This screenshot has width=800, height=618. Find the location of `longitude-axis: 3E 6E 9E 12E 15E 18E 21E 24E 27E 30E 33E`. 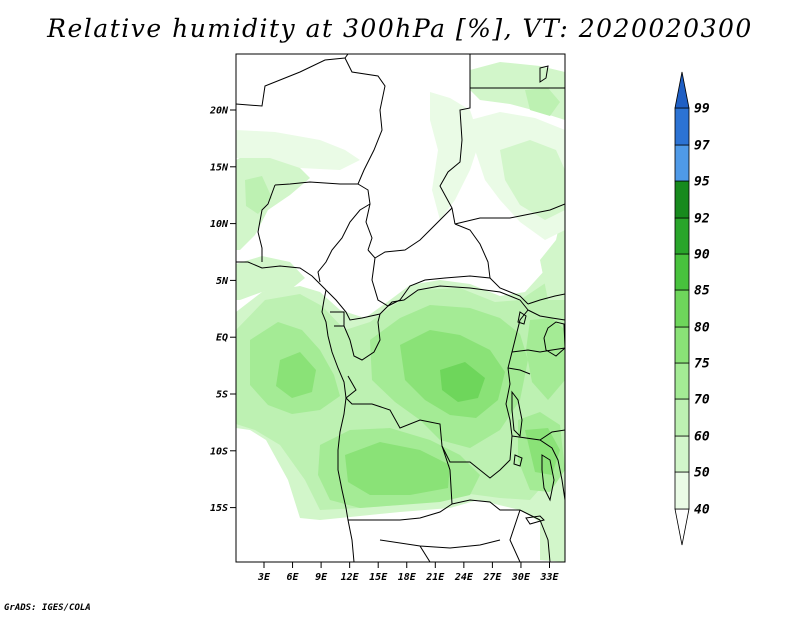

longitude-axis: 3E 6E 9E 12E 15E 18E 21E 24E 27E 30E 33E is located at coordinates (408, 572).